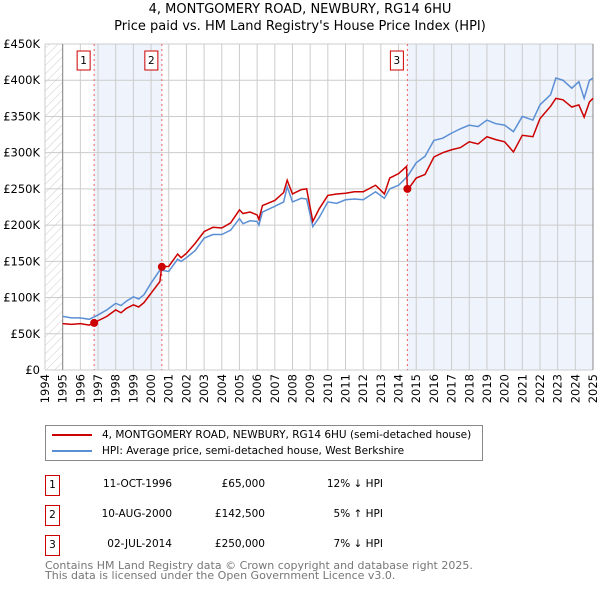 Image resolution: width=600 pixels, height=590 pixels. Describe the element at coordinates (593, 388) in the screenshot. I see `x-tick-label: 2025` at that location.